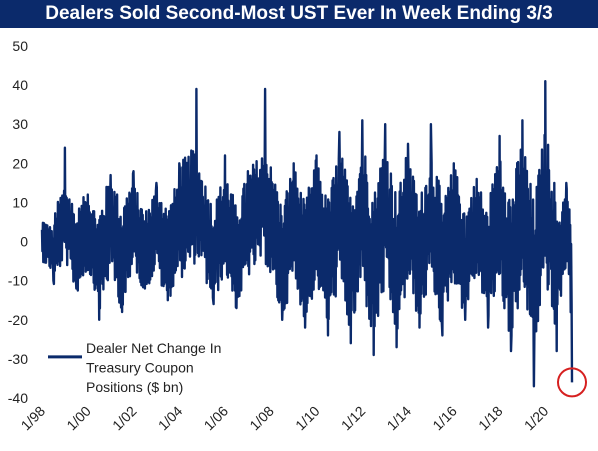  Describe the element at coordinates (536, 418) in the screenshot. I see `x-tick-label: 1/20` at that location.